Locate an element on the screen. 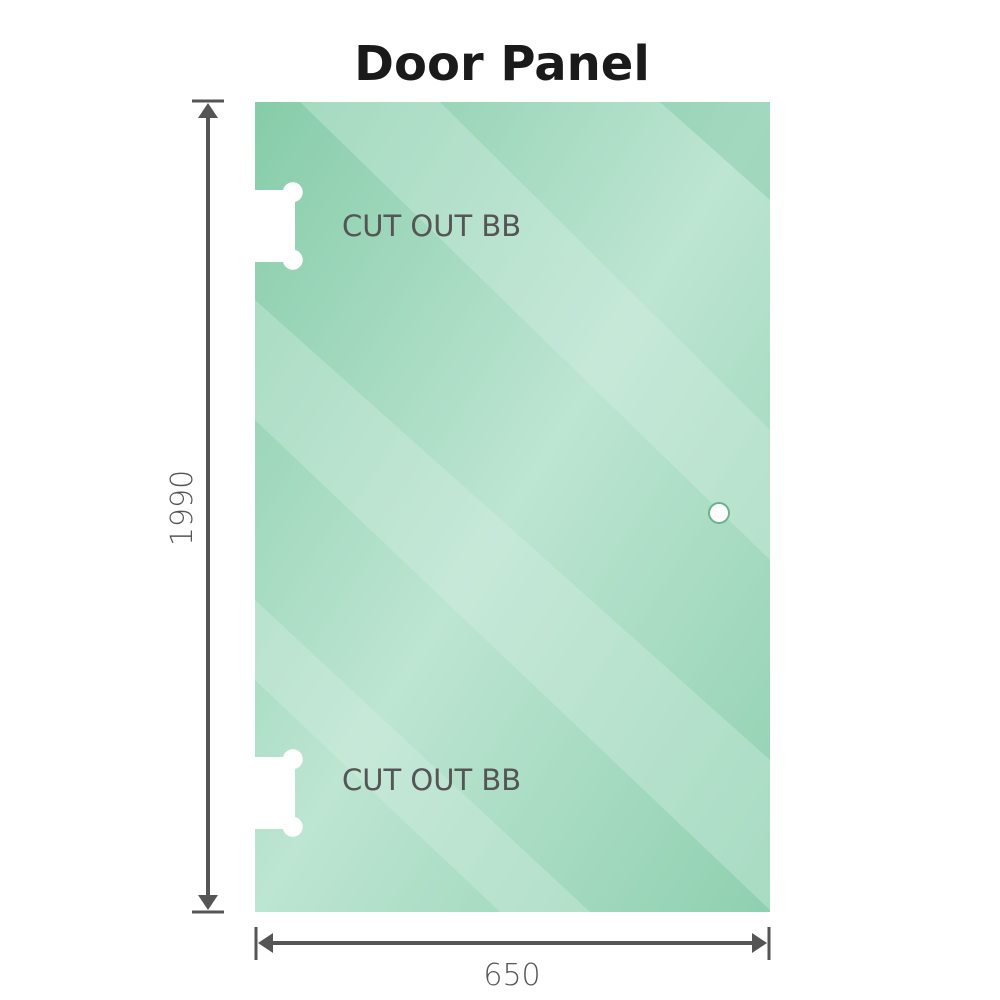 Image resolution: width=1000 pixels, height=1000 pixels. width-label: 650 is located at coordinates (511, 975).